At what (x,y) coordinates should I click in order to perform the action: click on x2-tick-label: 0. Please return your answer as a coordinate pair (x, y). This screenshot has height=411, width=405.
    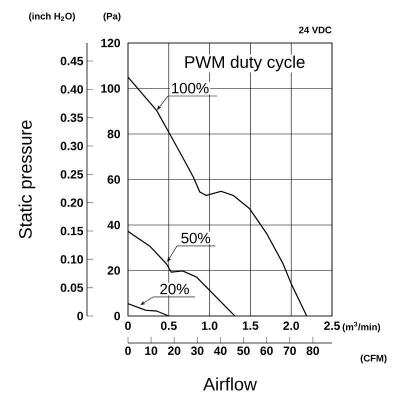
    Looking at the image, I should click on (128, 350).